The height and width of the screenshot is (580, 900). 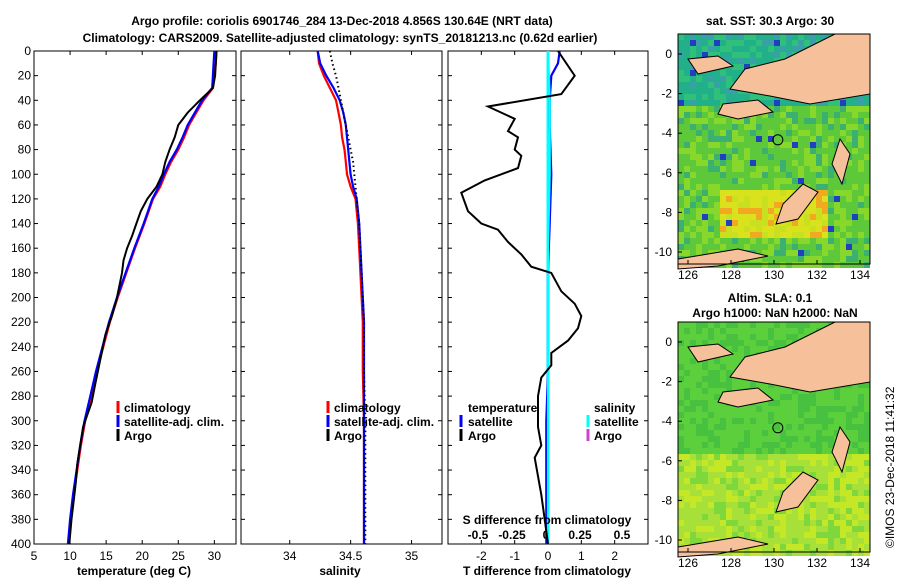 I want to click on y-tick-label: 200, so click(x=21, y=298).